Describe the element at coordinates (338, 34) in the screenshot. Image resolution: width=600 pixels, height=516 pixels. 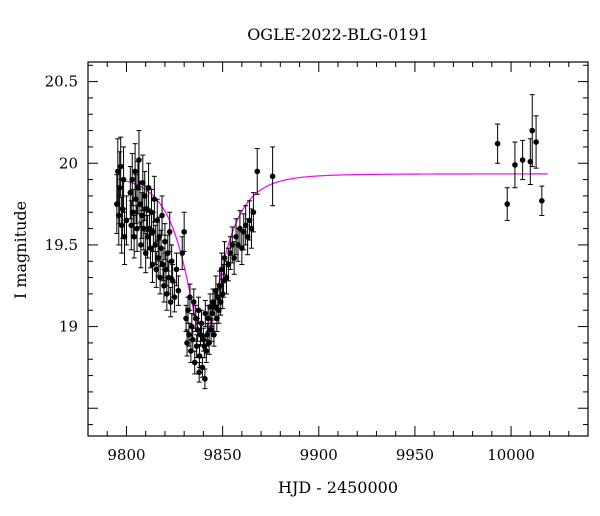
I see `chart-title: OGLE-2022-BLG-0191` at that location.